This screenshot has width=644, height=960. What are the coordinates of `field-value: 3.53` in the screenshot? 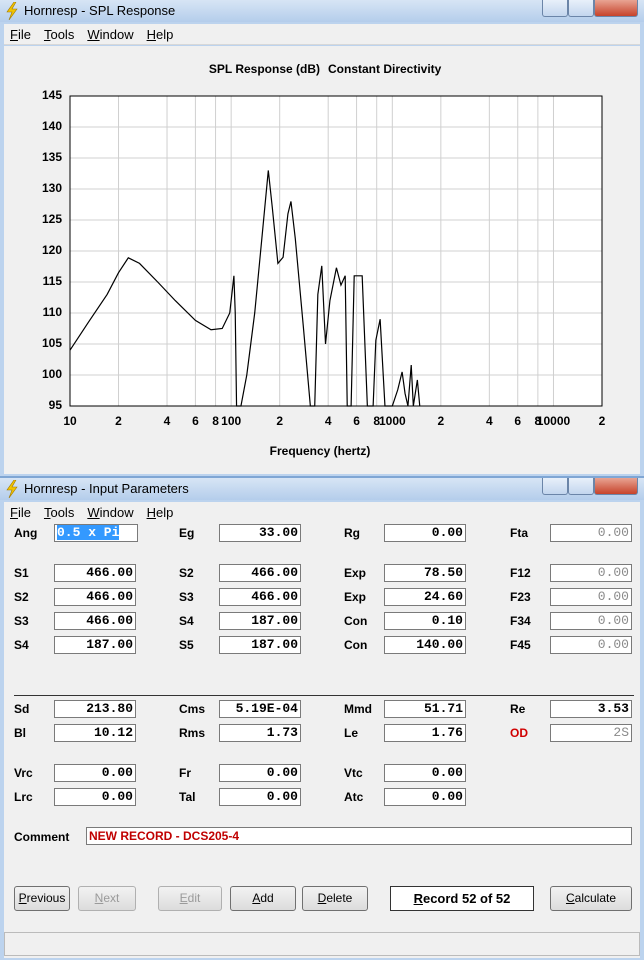 It's located at (613, 708).